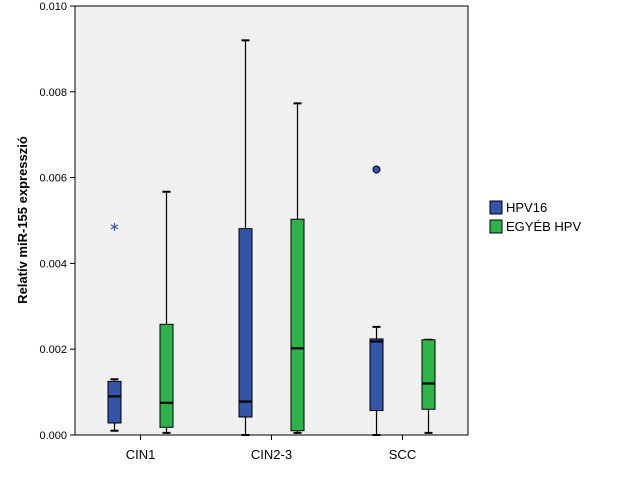 Image resolution: width=626 pixels, height=501 pixels. I want to click on y-tick-label: 0.008, so click(53, 93).